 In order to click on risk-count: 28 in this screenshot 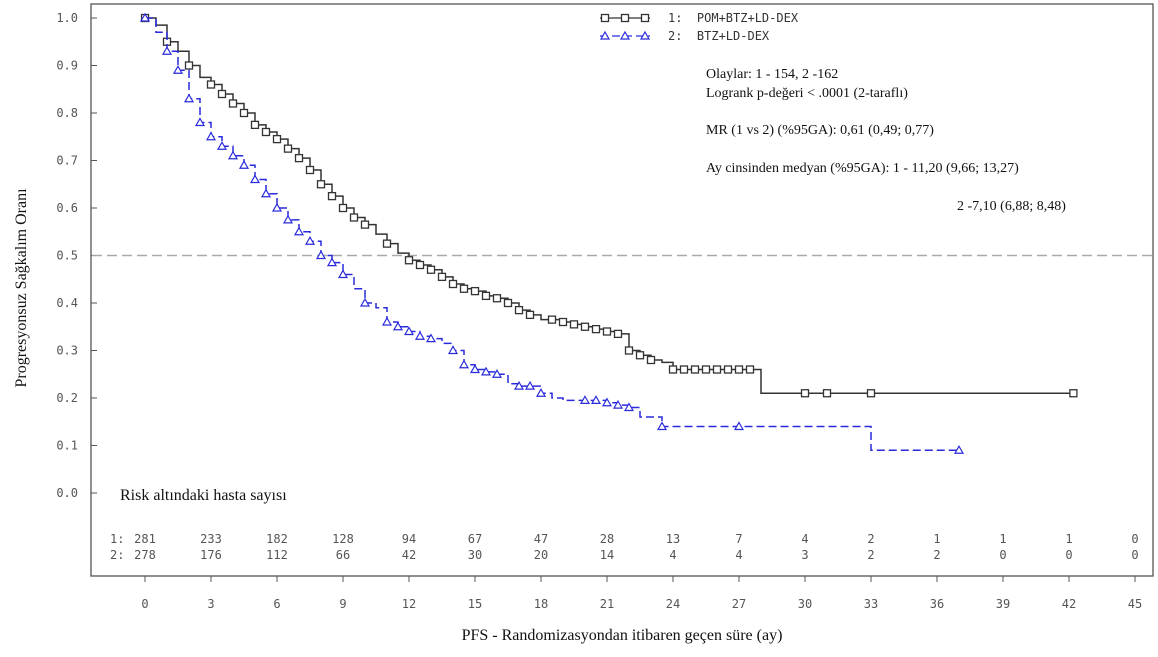, I will do `click(607, 539)`.